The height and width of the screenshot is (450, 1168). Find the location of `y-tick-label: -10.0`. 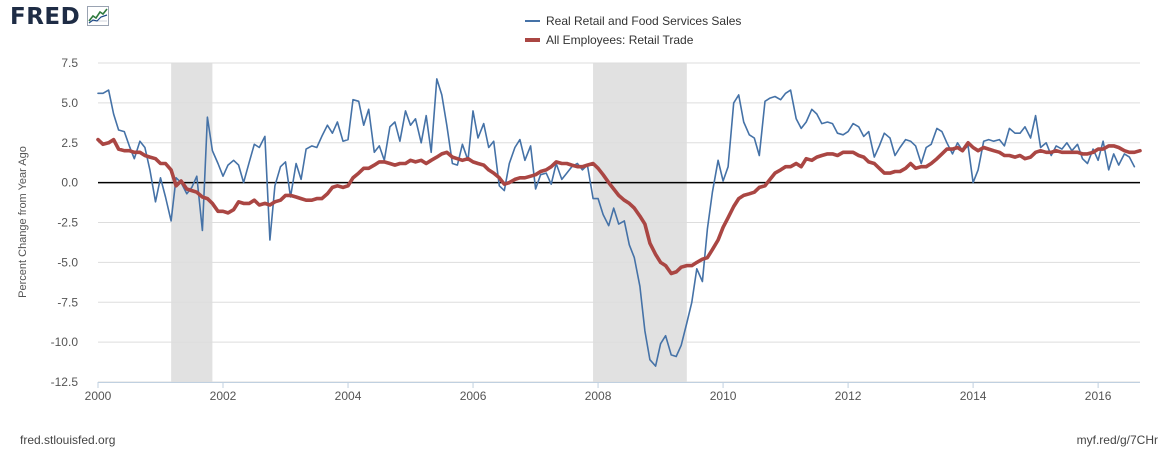

y-tick-label: -10.0 is located at coordinates (65, 342).